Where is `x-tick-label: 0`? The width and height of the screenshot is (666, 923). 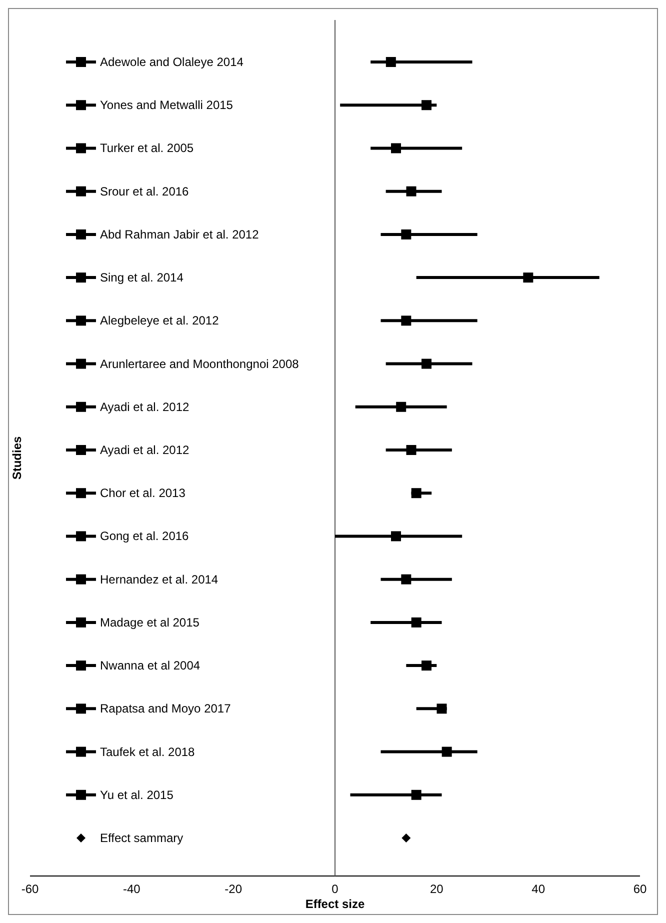
x-tick-label: 0 is located at coordinates (335, 889).